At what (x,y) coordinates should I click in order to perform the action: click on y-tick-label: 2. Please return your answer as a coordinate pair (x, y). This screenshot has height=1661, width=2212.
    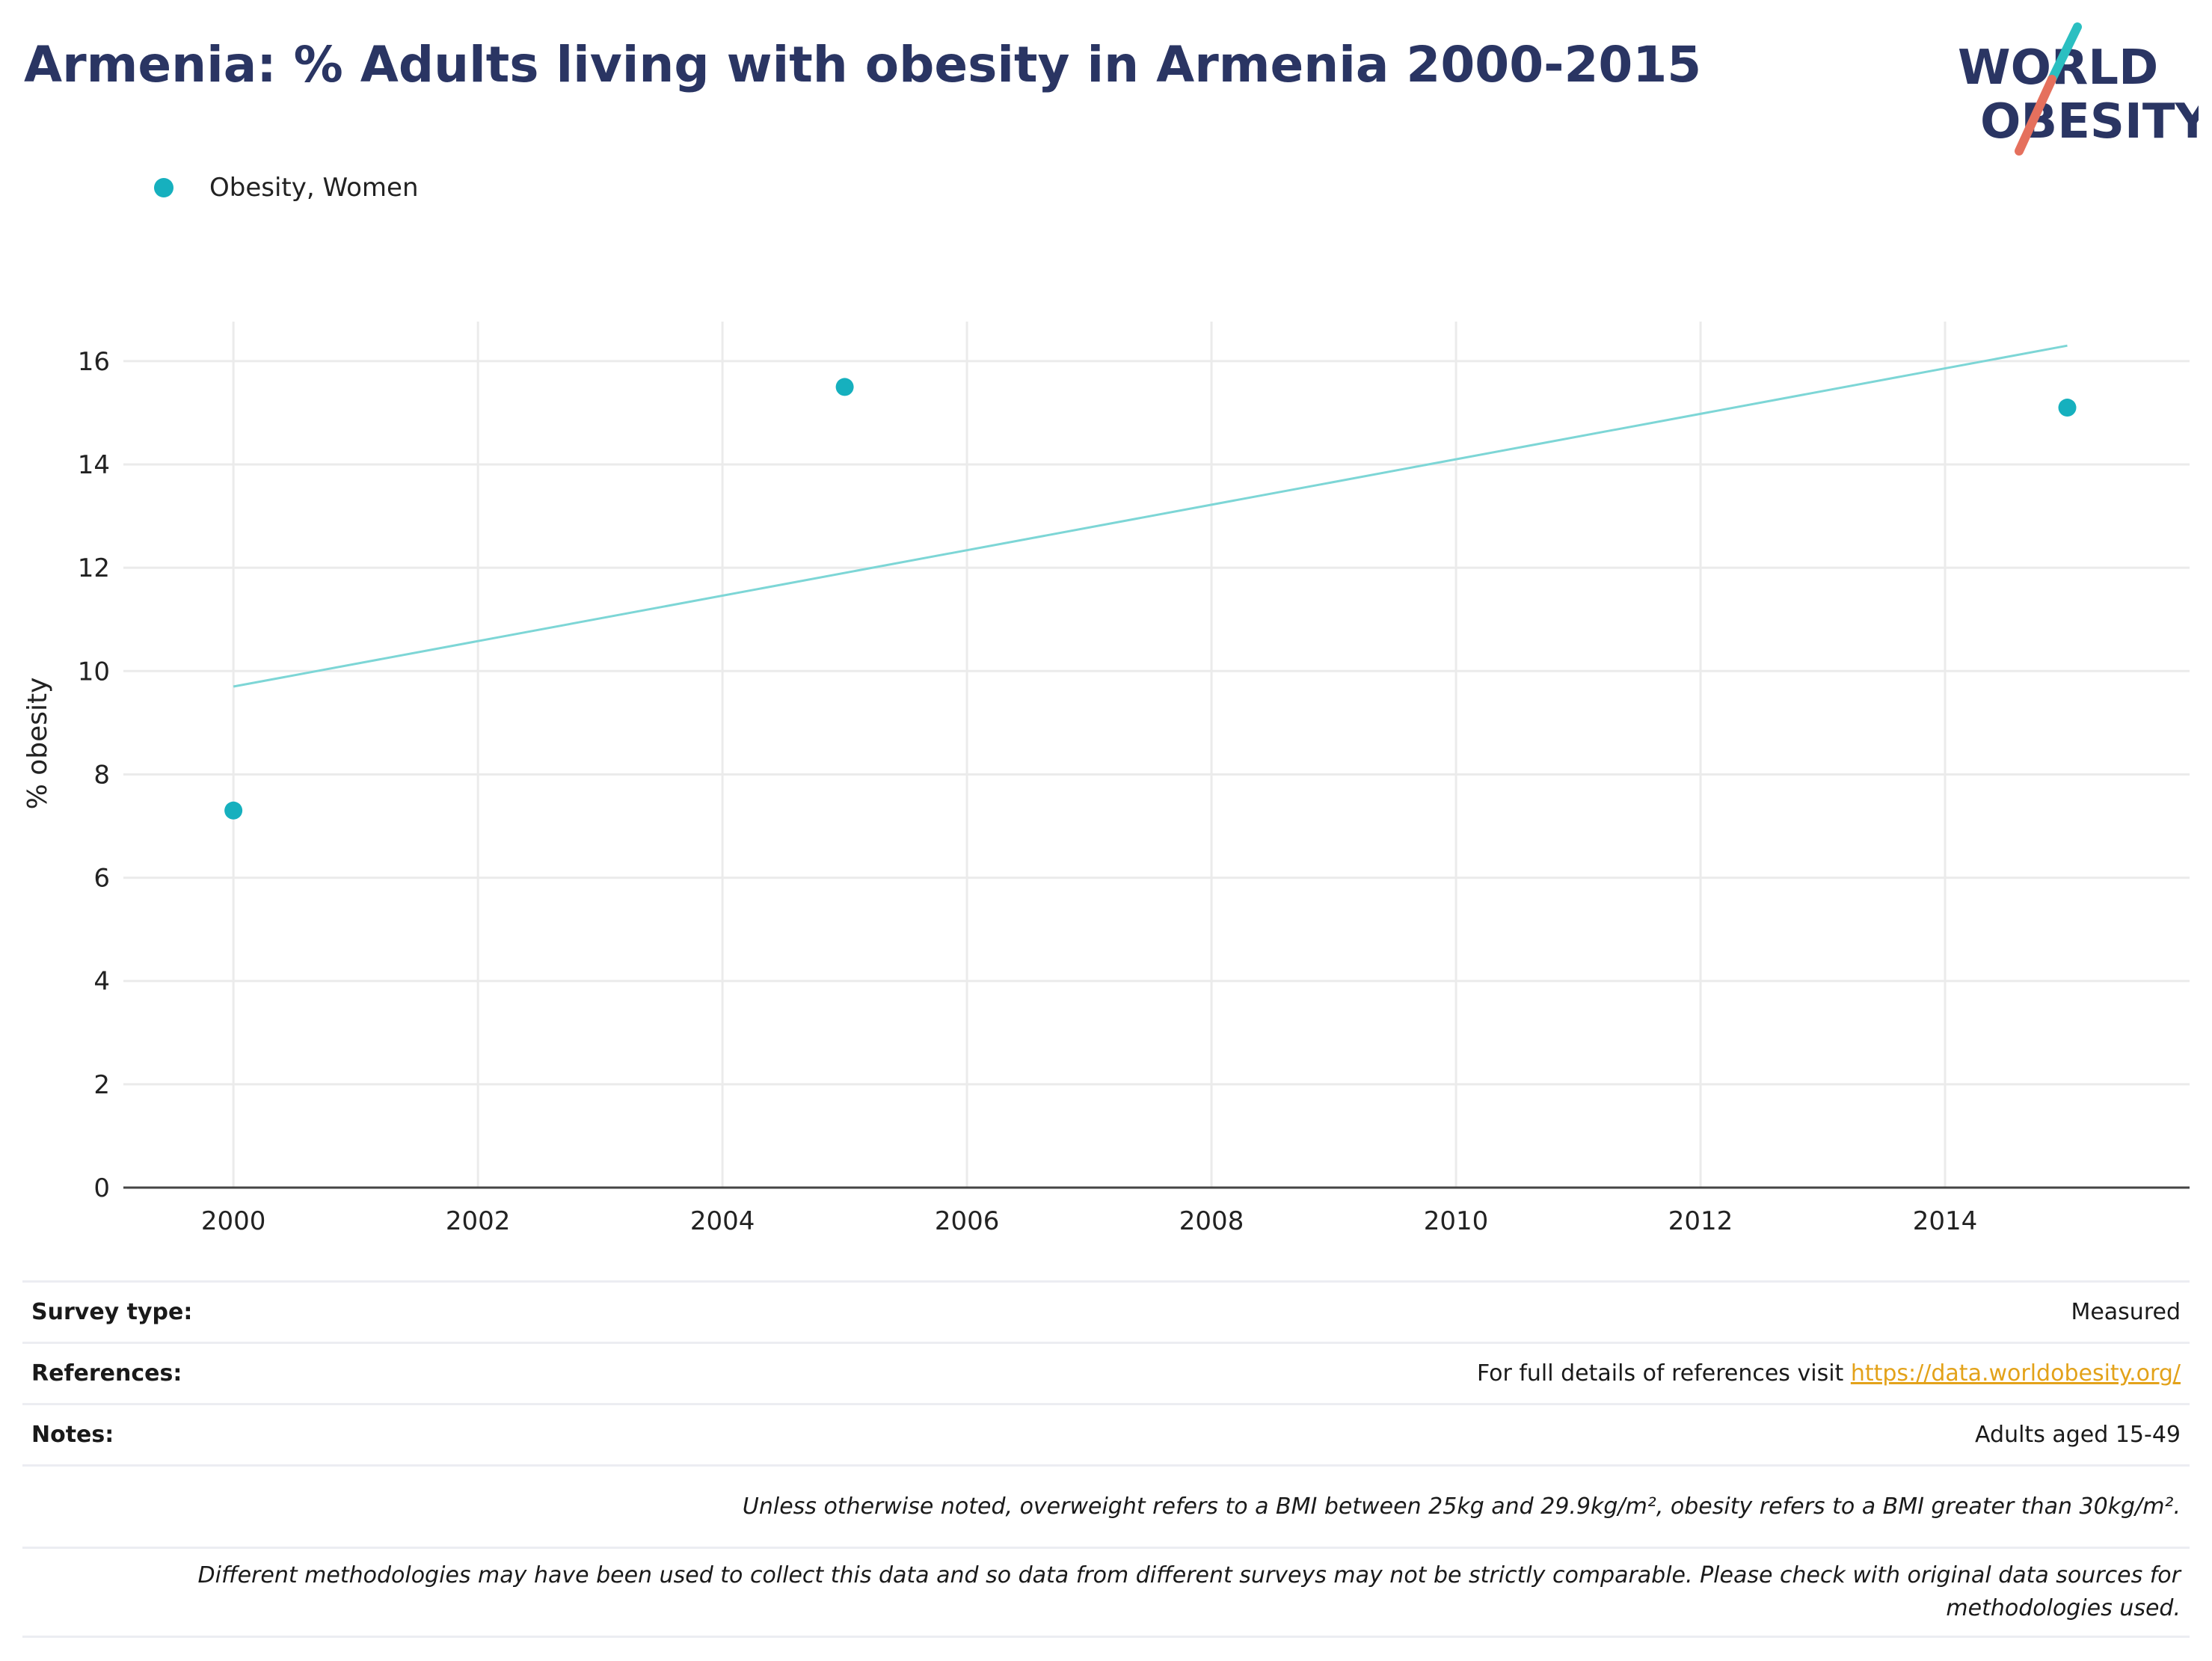
    Looking at the image, I should click on (101, 1085).